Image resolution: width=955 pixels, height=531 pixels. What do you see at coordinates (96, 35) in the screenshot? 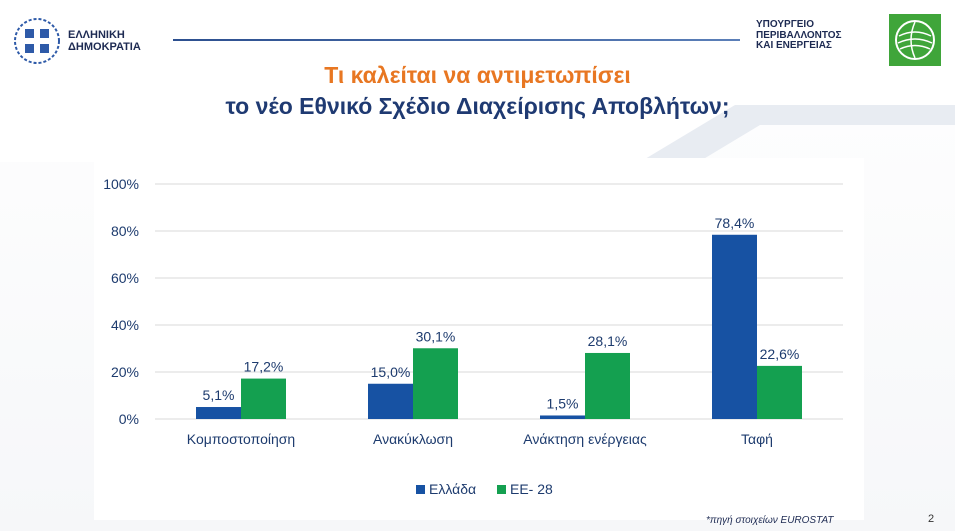
I see `republic-line1: ΕΛΛΗΝΙΚΗ` at bounding box center [96, 35].